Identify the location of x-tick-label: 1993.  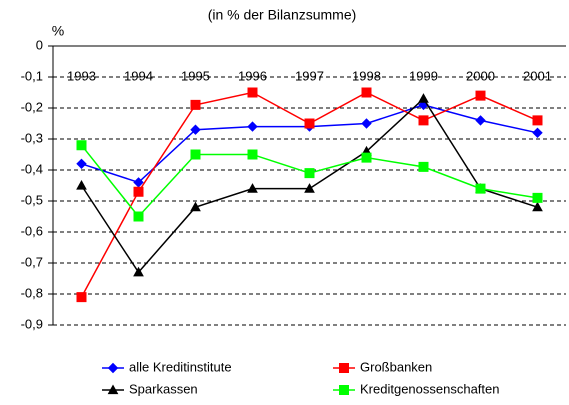
(81, 75).